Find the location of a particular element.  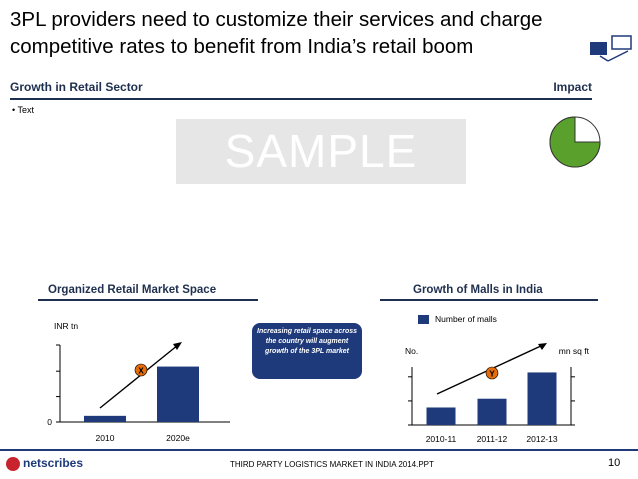

footer-divider is located at coordinates (319, 450).